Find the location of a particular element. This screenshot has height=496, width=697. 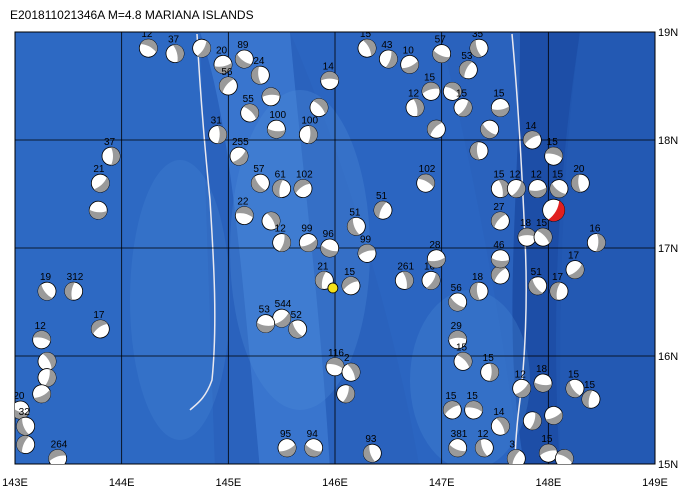

event-label: 52 is located at coordinates (297, 315).